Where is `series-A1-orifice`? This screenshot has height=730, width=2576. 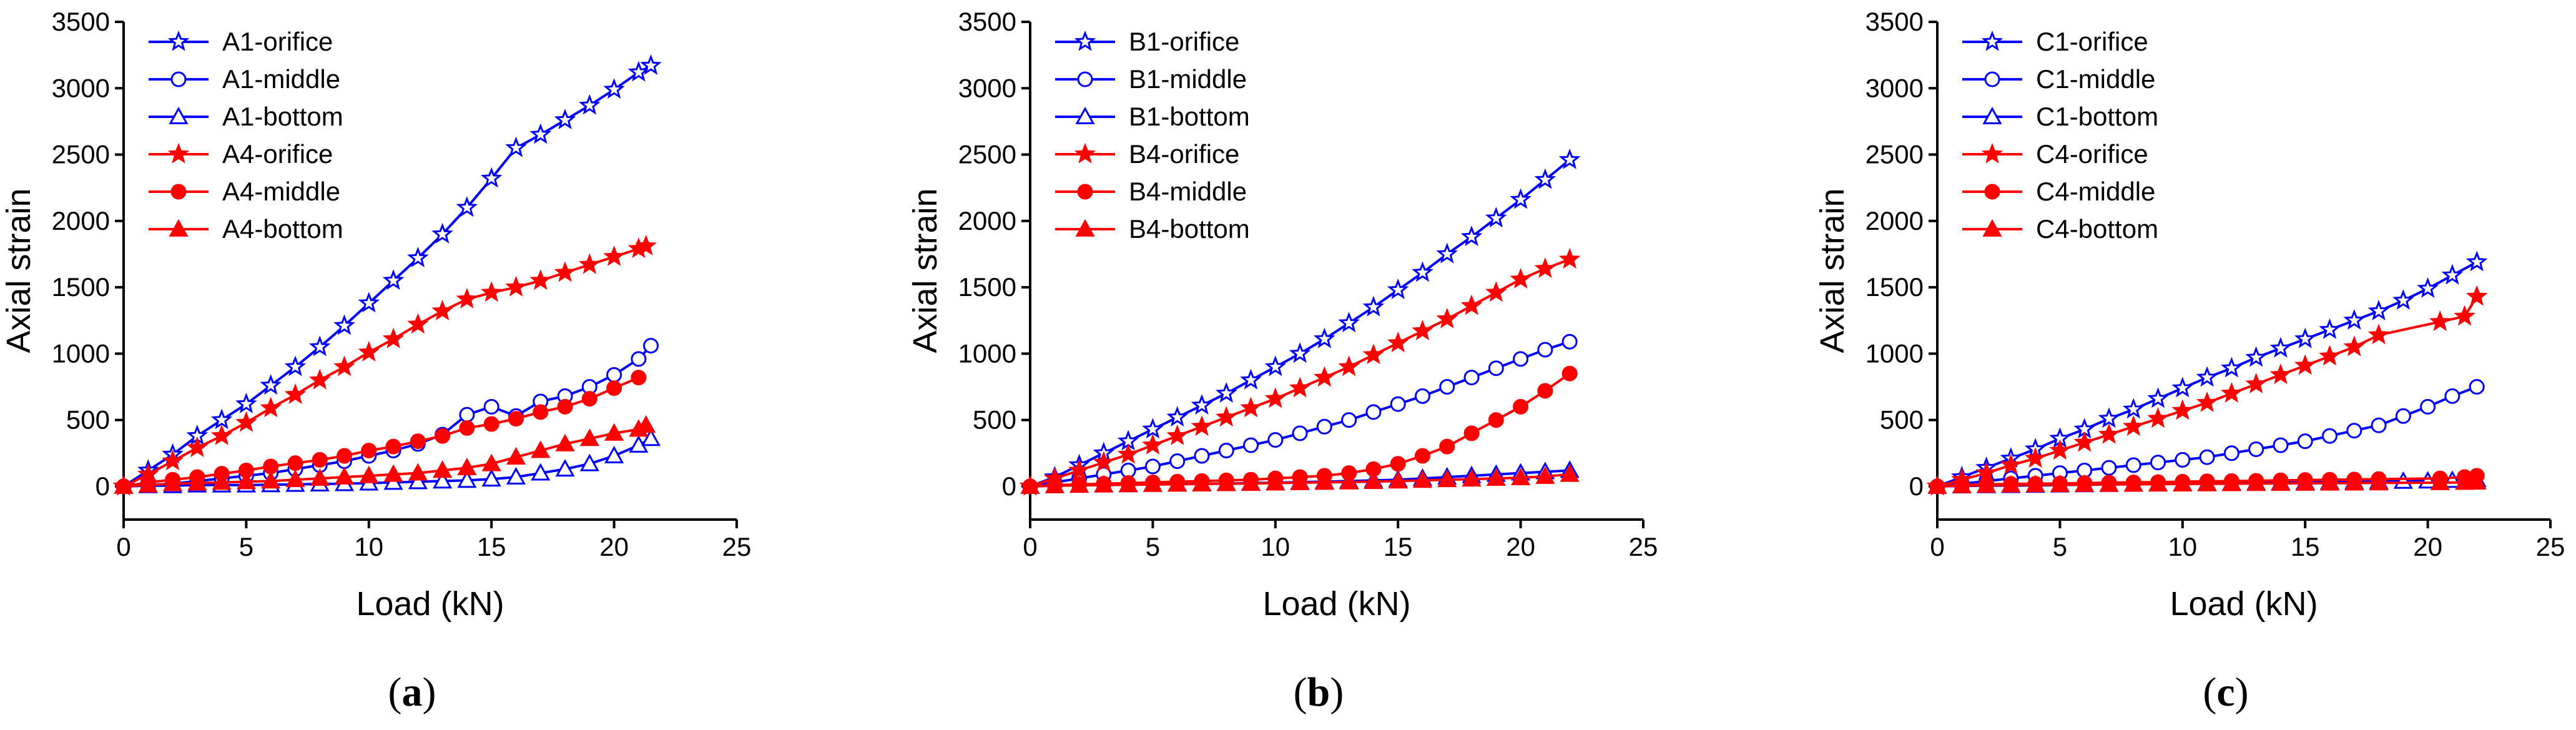 series-A1-orifice is located at coordinates (387, 275).